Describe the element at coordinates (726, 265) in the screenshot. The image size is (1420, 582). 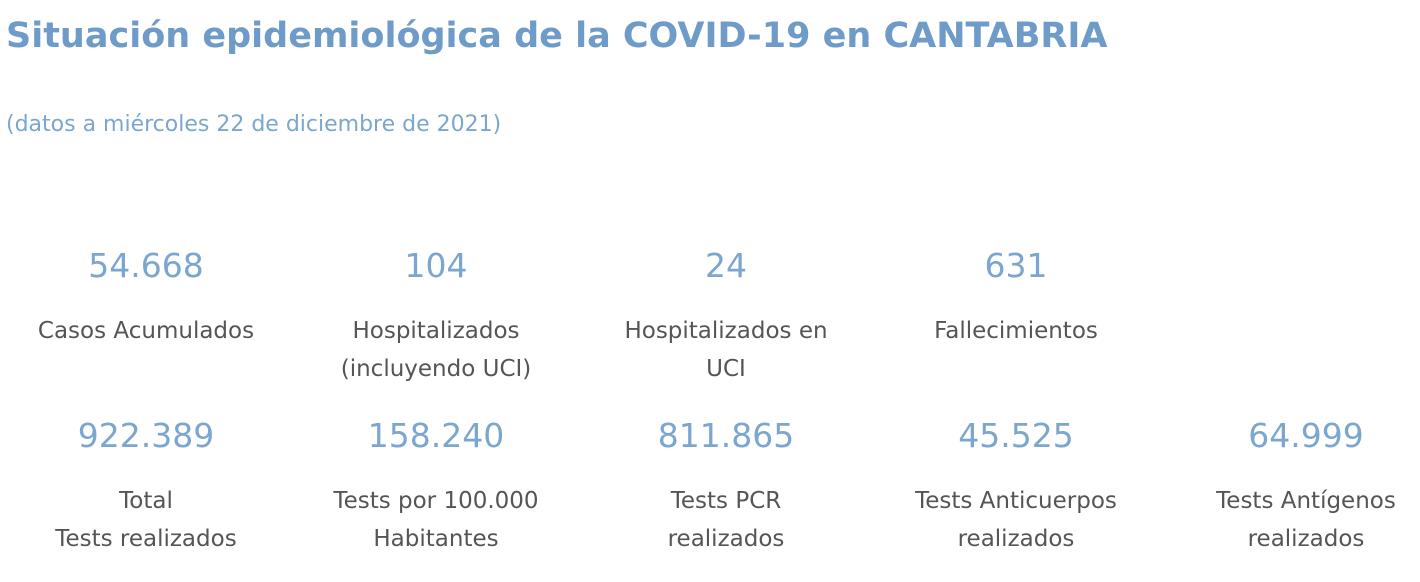
I see `stat-value: 24` at that location.